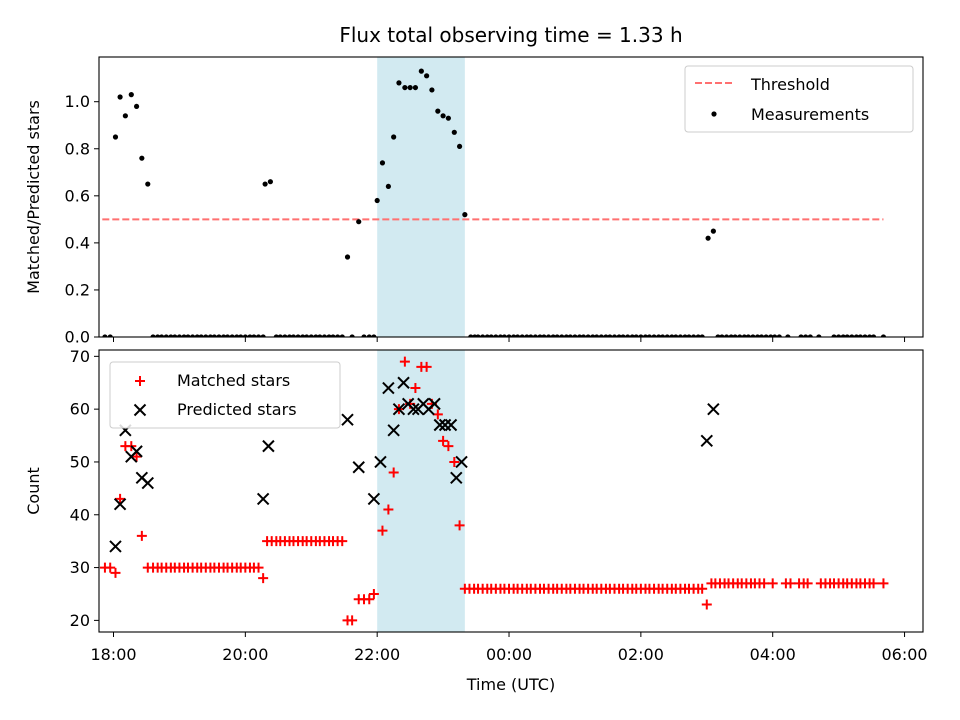  I want to click on legend-box, so click(225, 395).